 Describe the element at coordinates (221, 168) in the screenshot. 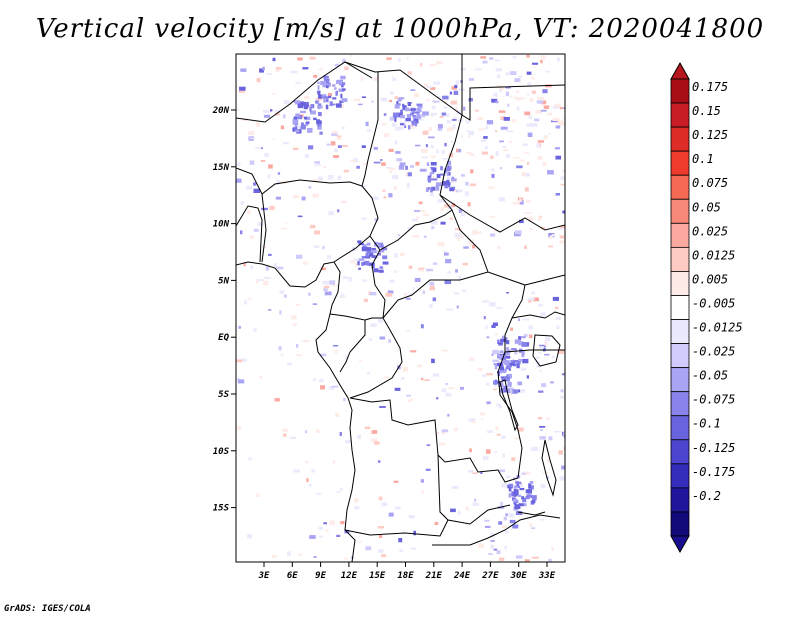

I see `lat-tick-label: 15N` at that location.